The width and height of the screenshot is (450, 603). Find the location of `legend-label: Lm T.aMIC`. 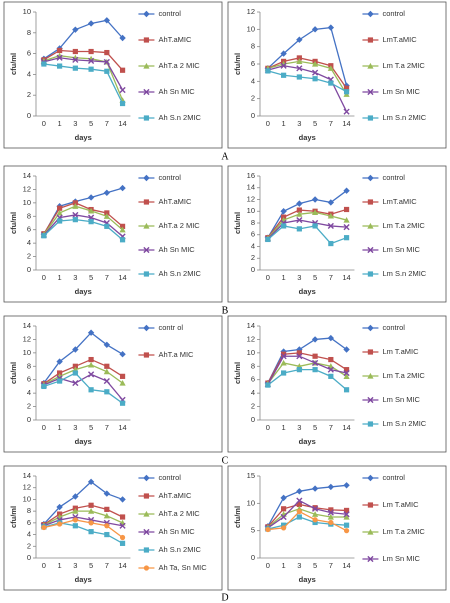

legend-label: Lm T.aMIC is located at coordinates (400, 351).